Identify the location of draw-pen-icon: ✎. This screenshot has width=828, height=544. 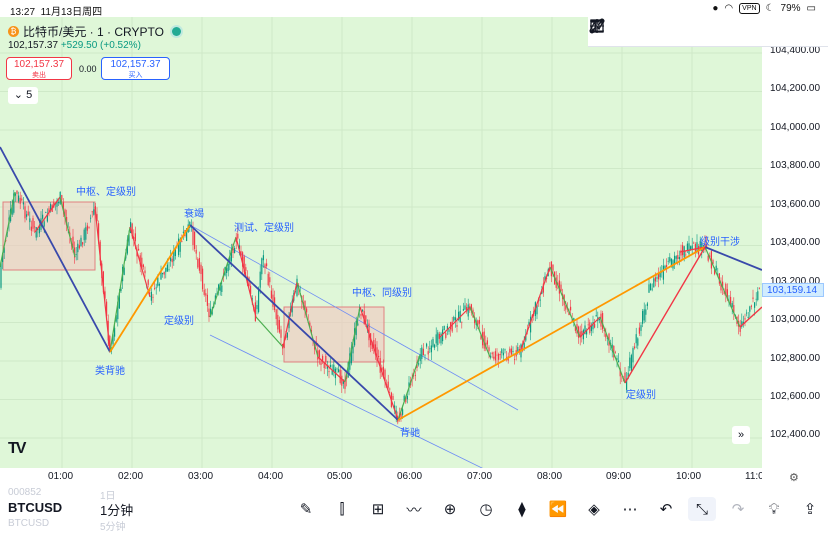
(306, 509).